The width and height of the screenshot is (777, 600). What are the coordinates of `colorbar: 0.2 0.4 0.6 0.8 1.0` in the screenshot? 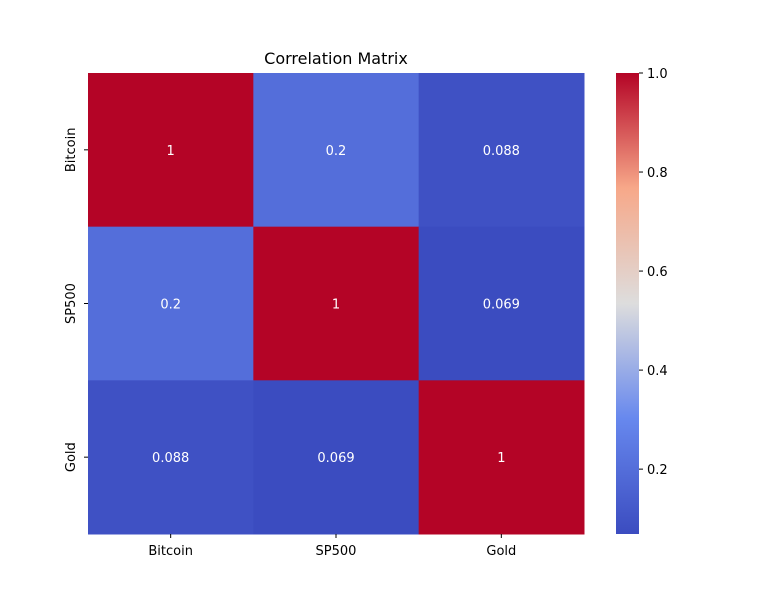 It's located at (642, 300).